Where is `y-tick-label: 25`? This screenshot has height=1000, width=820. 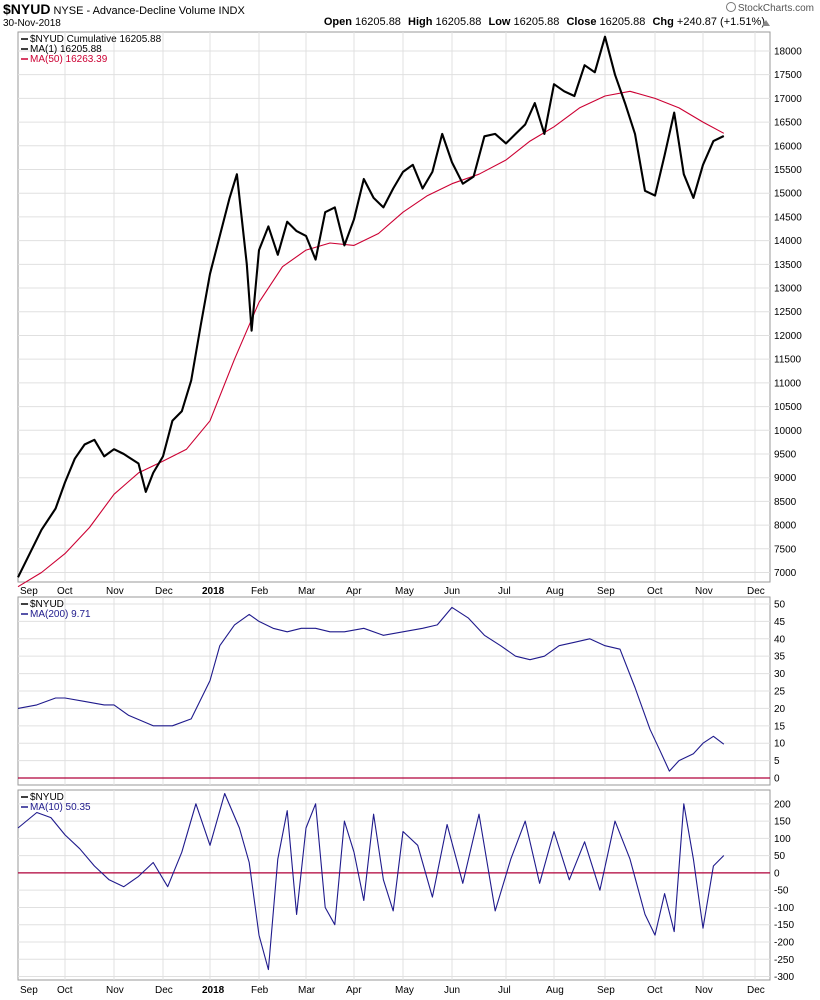 y-tick-label: 25 is located at coordinates (780, 692).